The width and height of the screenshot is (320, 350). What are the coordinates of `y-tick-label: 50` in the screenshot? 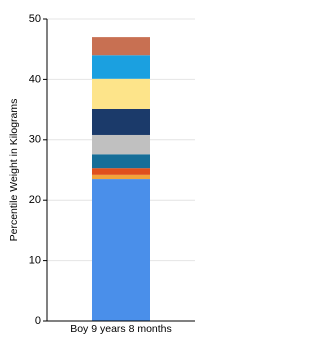 It's located at (35, 19).